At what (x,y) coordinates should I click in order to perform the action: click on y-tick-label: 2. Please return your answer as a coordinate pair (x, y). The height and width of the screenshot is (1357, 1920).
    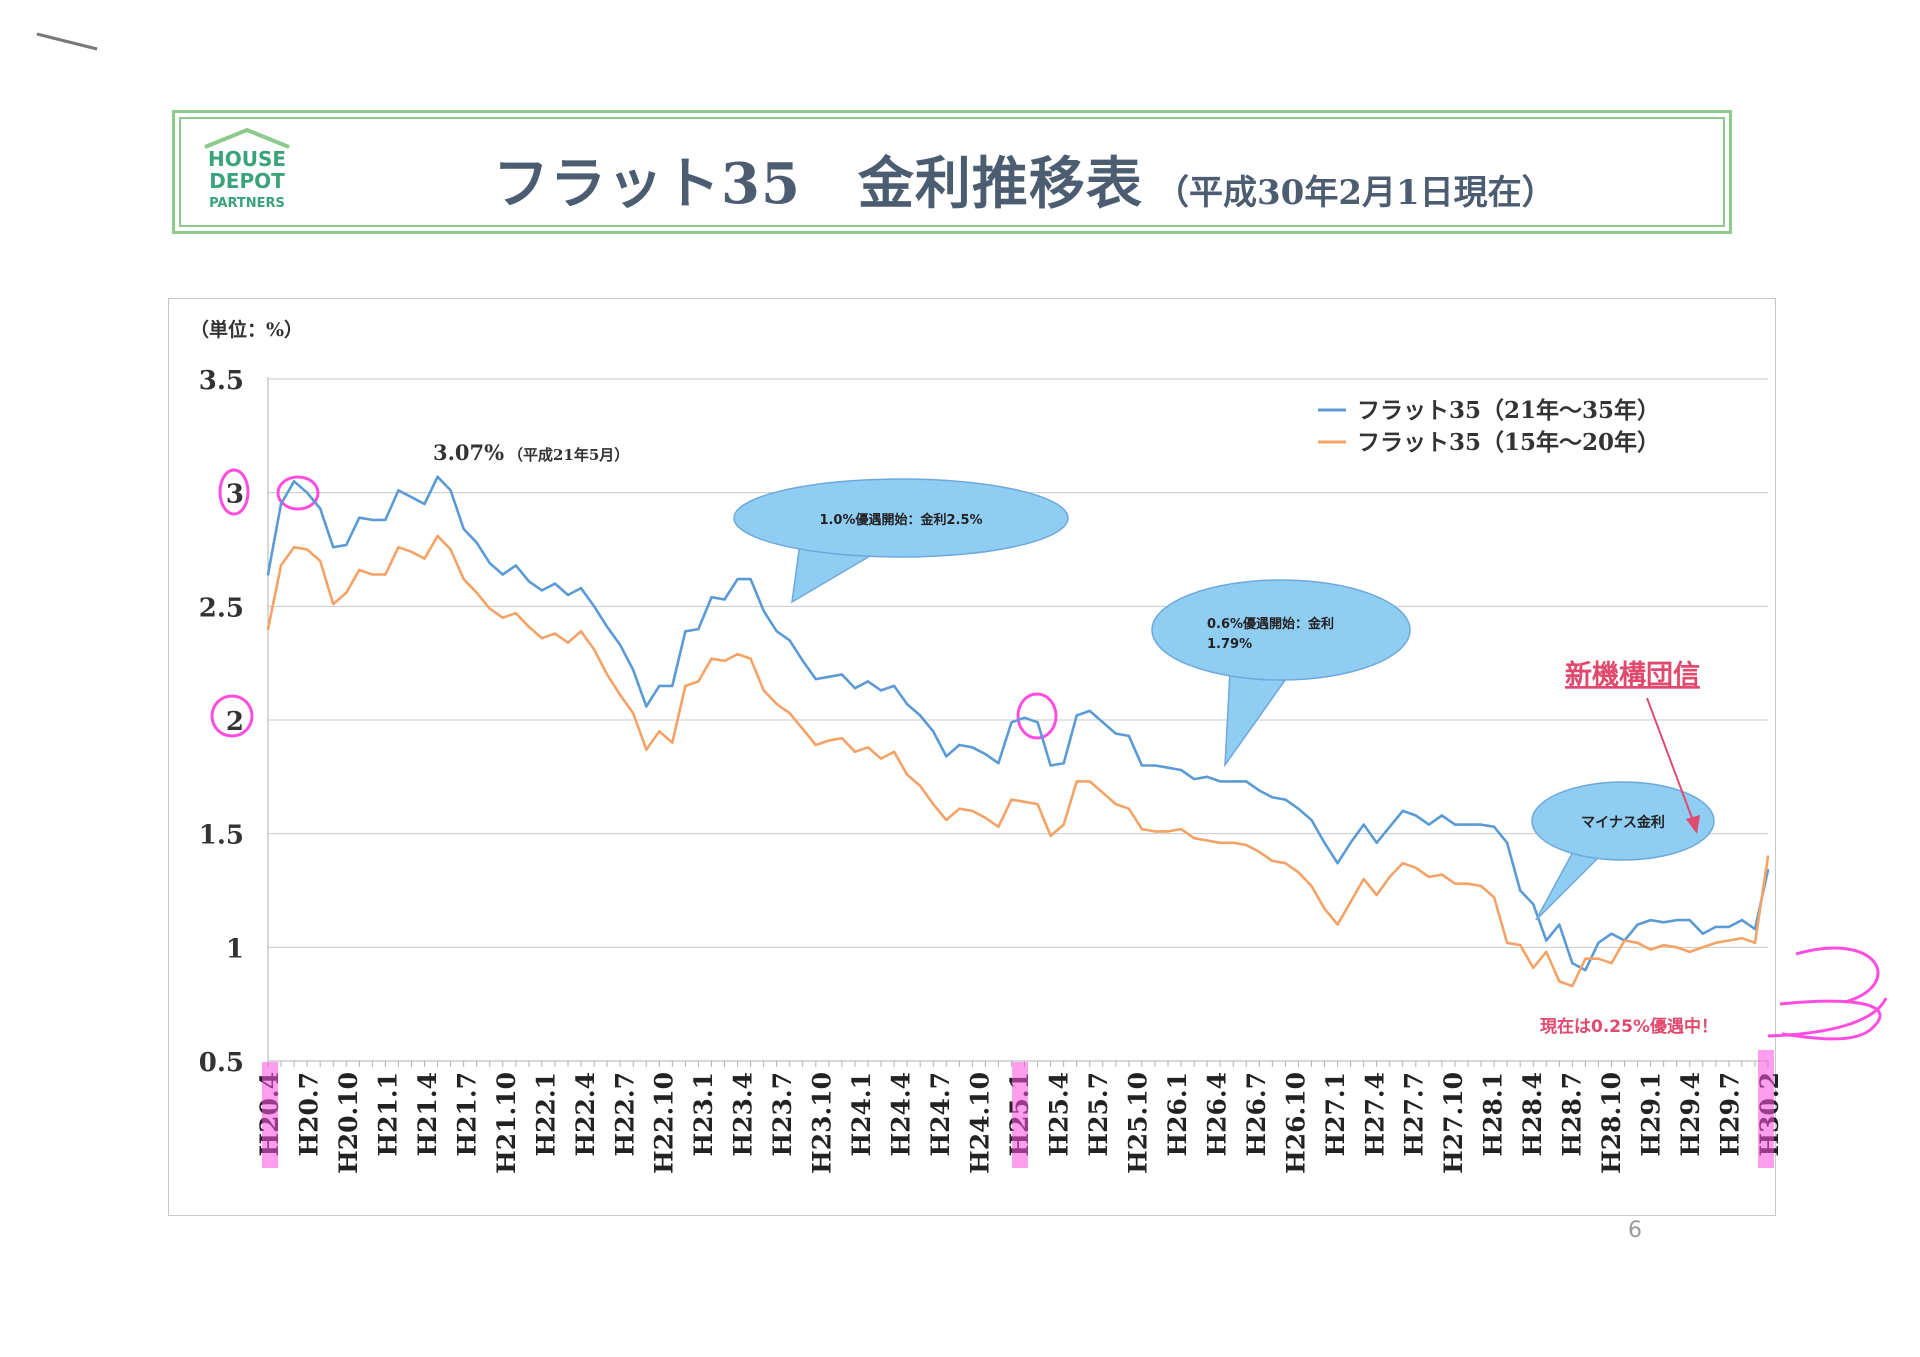
    Looking at the image, I should click on (235, 722).